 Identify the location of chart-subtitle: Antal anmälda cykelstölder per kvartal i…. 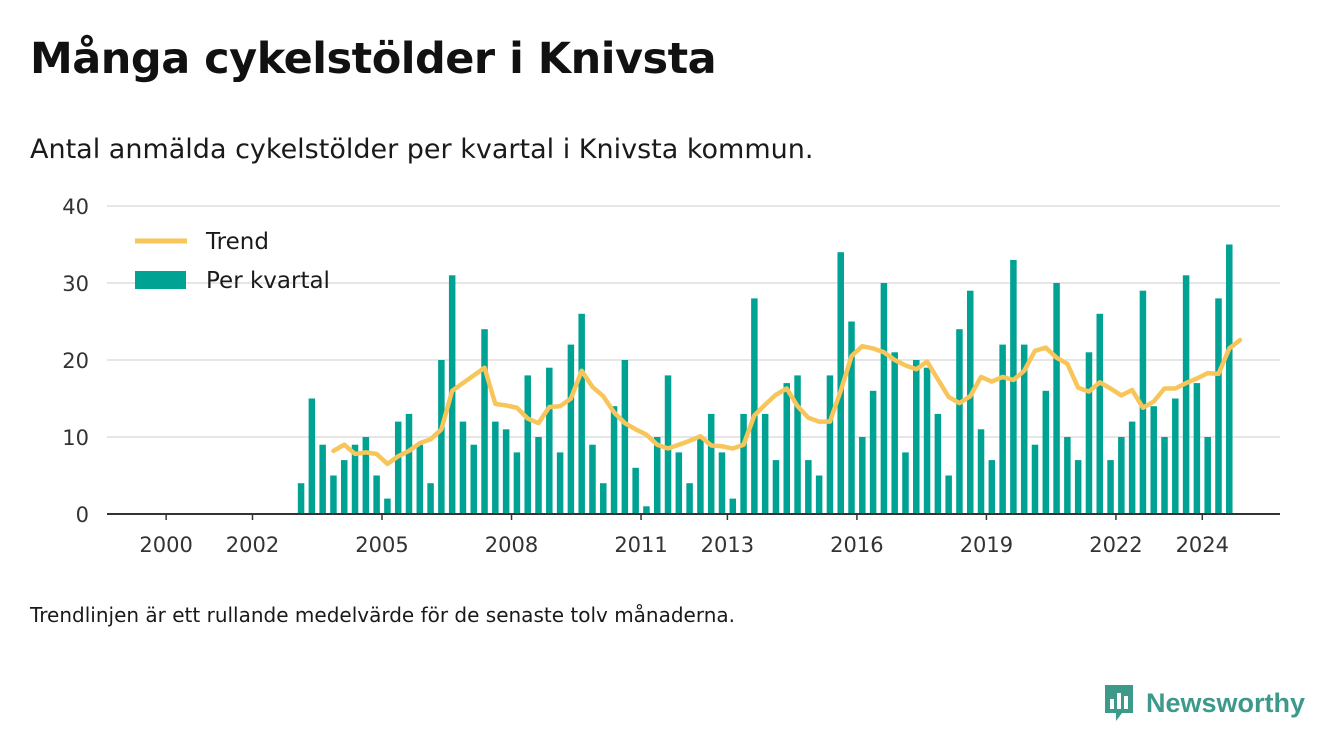
(422, 149).